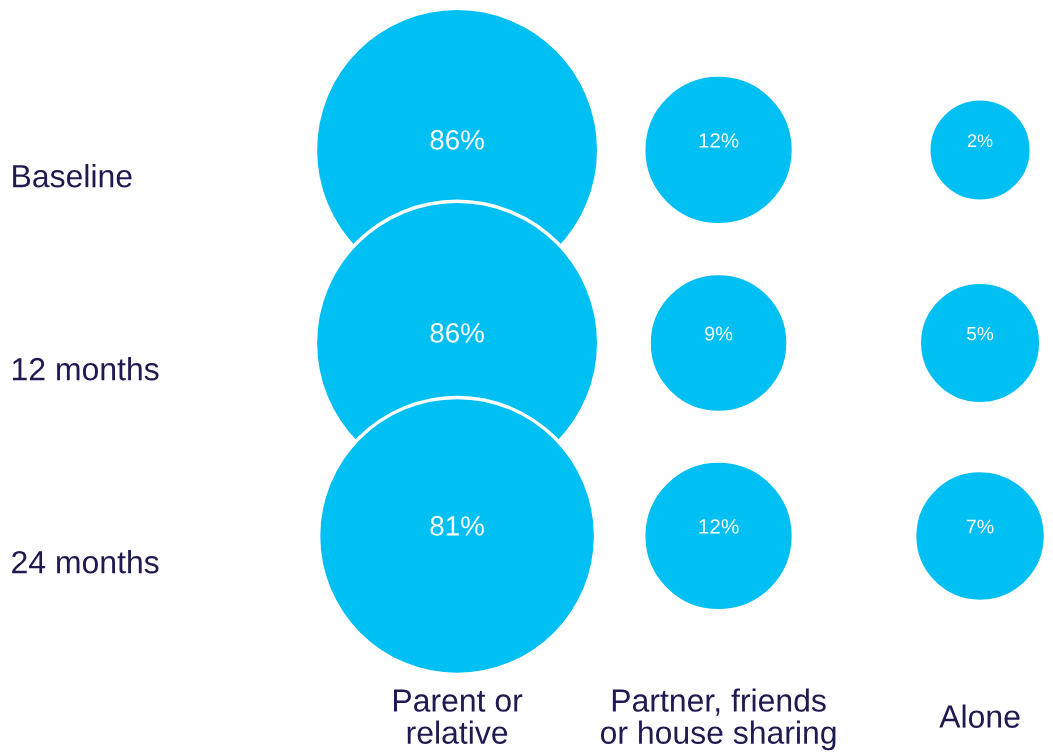 This screenshot has width=1053, height=756. What do you see at coordinates (85, 369) in the screenshot?
I see `text: 12 months` at bounding box center [85, 369].